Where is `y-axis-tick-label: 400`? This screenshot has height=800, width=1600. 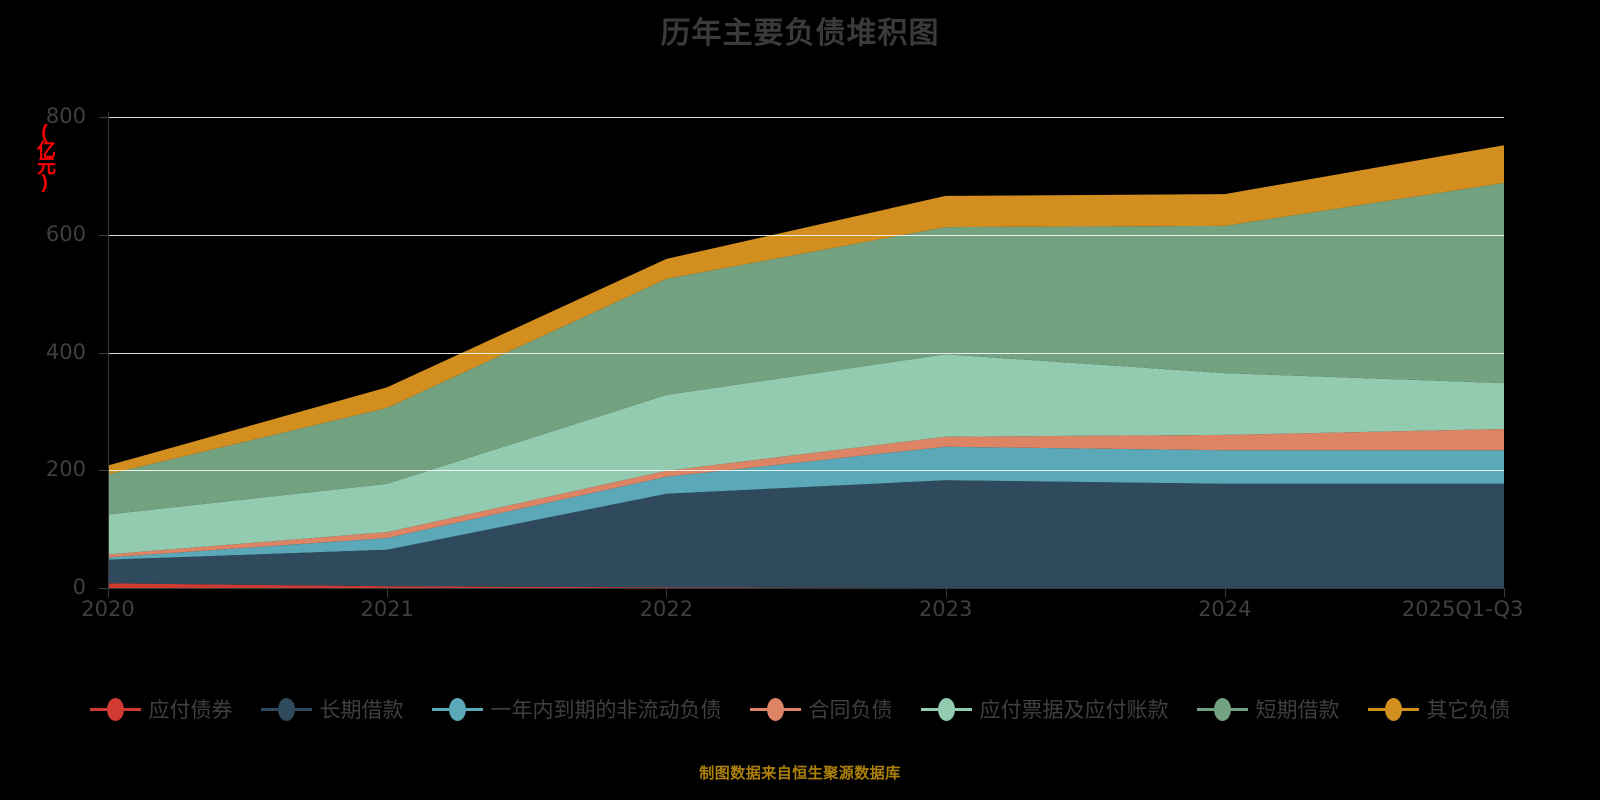 y-axis-tick-label: 400 is located at coordinates (65, 351).